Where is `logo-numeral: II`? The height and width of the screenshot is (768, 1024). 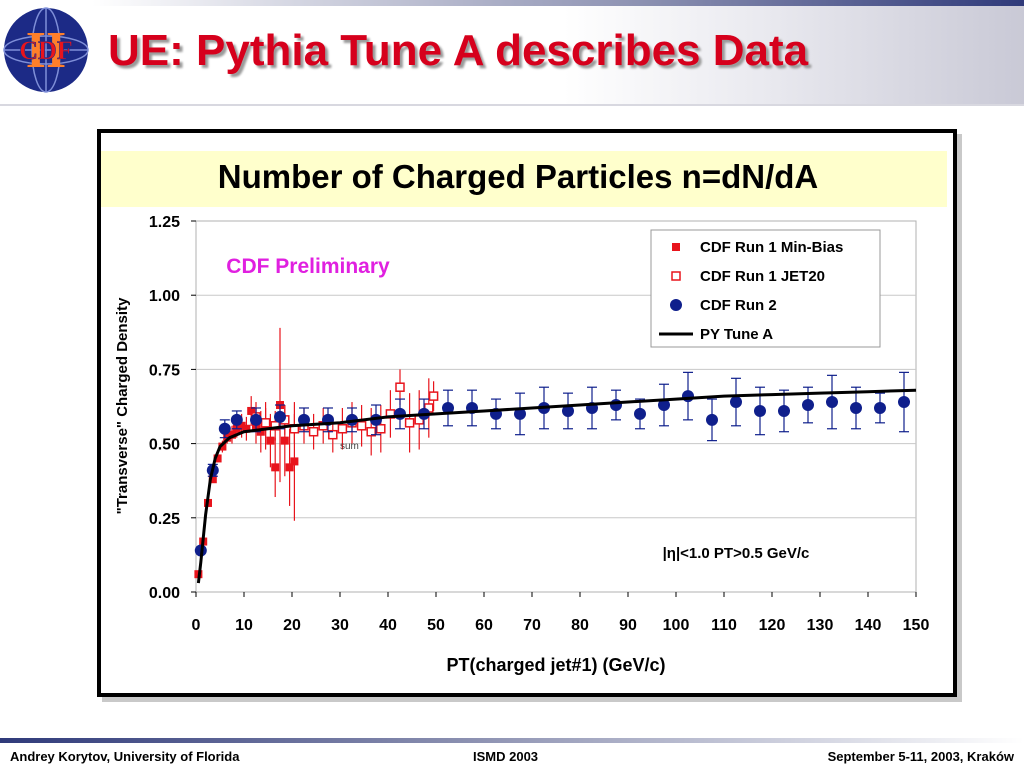 logo-numeral: II is located at coordinates (46, 50).